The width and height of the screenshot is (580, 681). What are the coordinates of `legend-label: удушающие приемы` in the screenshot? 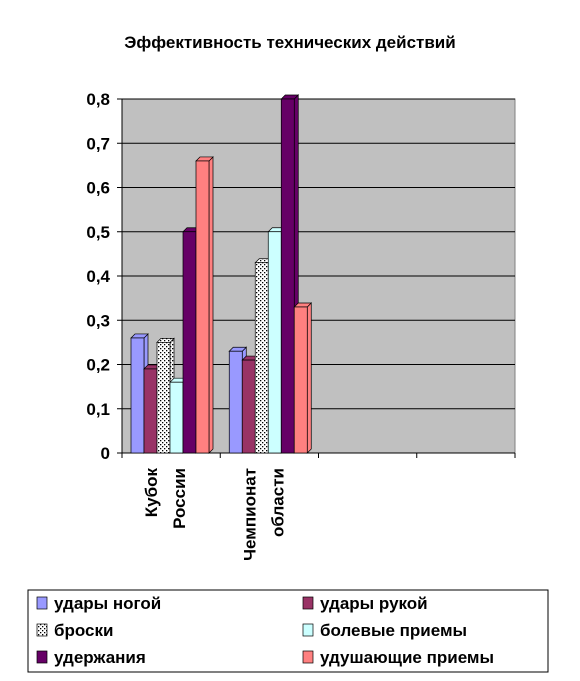 It's located at (407, 657).